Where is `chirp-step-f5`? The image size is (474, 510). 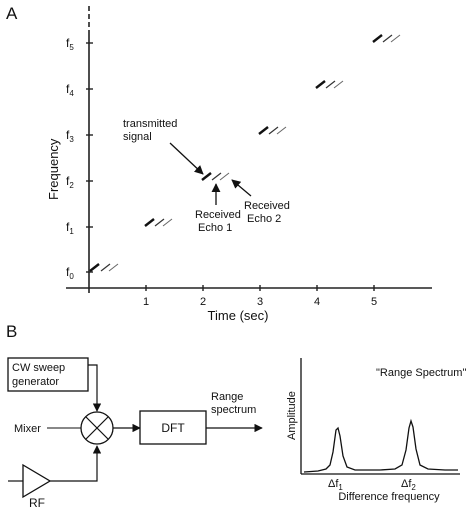
chirp-step-f5 is located at coordinates (386, 38).